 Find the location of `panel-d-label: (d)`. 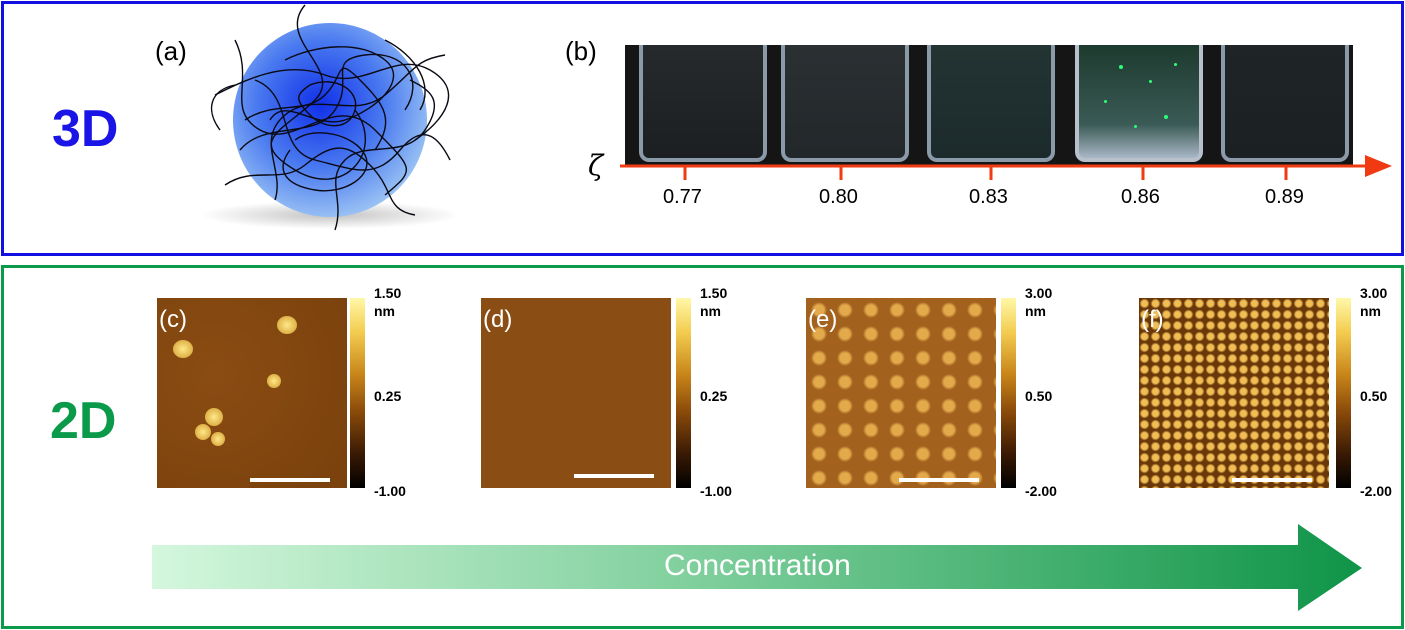

panel-d-label: (d) is located at coordinates (498, 319).